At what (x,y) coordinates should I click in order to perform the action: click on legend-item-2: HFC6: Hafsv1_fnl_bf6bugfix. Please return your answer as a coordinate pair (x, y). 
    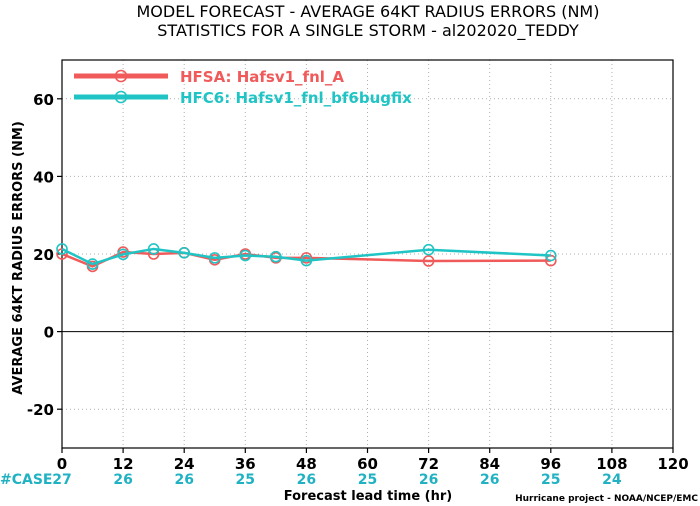
    Looking at the image, I should click on (243, 98).